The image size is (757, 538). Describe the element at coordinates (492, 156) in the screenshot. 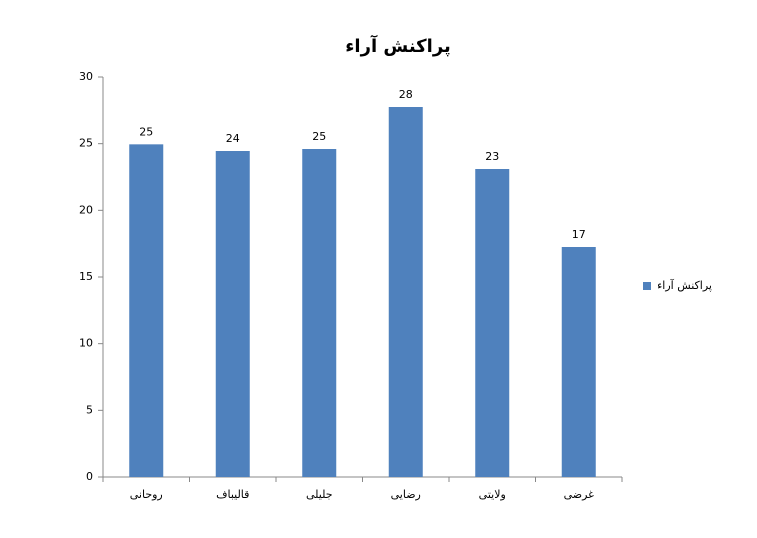

I see `data-label: 23` at that location.